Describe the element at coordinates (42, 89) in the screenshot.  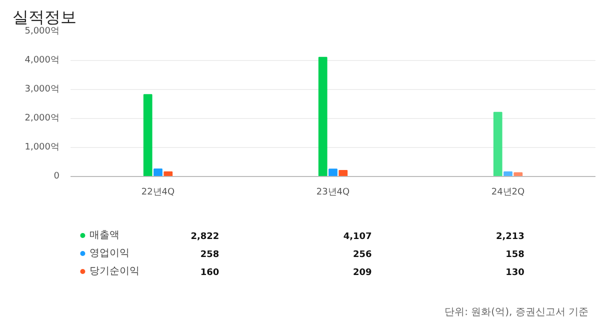
I see `y-tick-label: 3,000억` at that location.